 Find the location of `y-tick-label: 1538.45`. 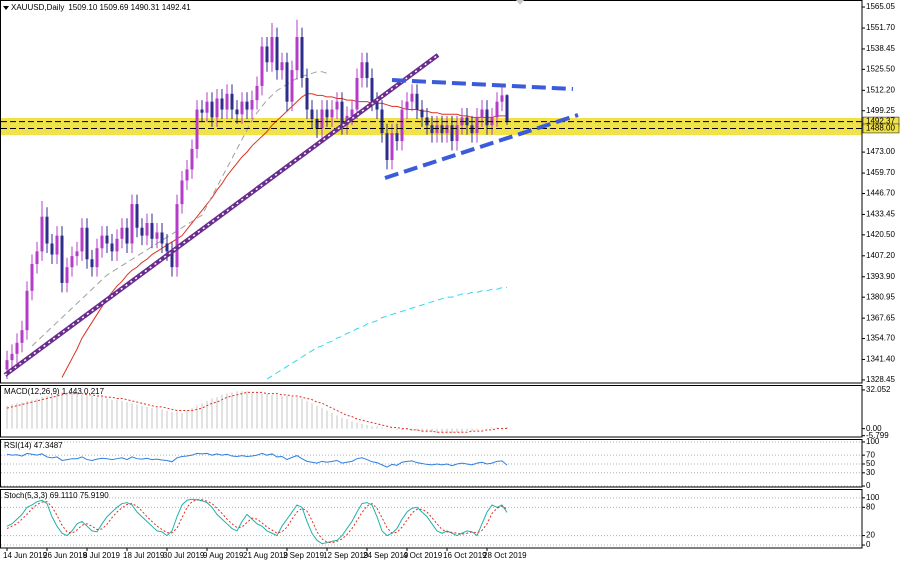

y-tick-label: 1538.45 is located at coordinates (880, 48).